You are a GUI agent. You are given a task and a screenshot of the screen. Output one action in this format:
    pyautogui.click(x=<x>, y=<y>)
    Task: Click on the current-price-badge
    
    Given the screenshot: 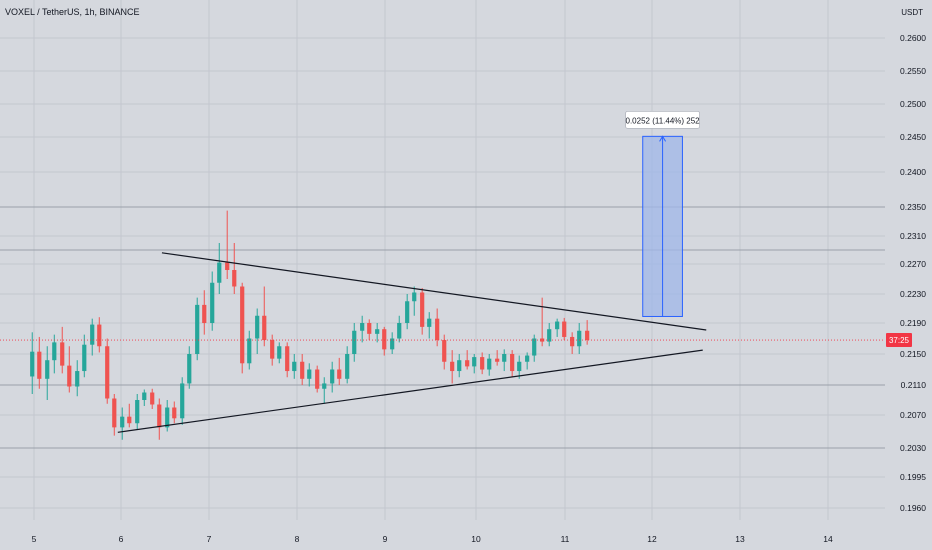 What is the action you would take?
    pyautogui.click(x=899, y=340)
    